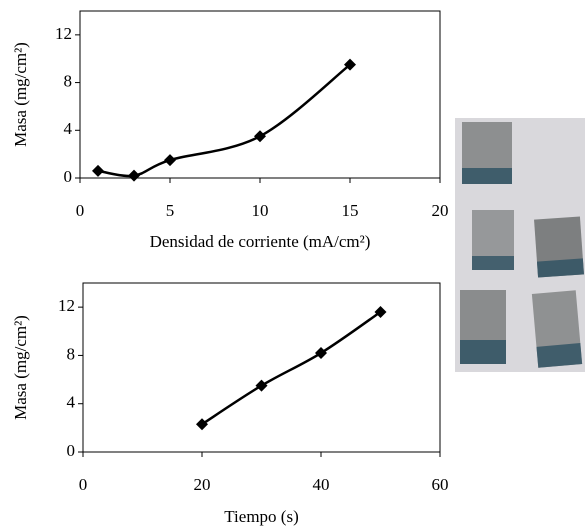  Describe the element at coordinates (260, 210) in the screenshot. I see `x-tick-label: 10` at that location.